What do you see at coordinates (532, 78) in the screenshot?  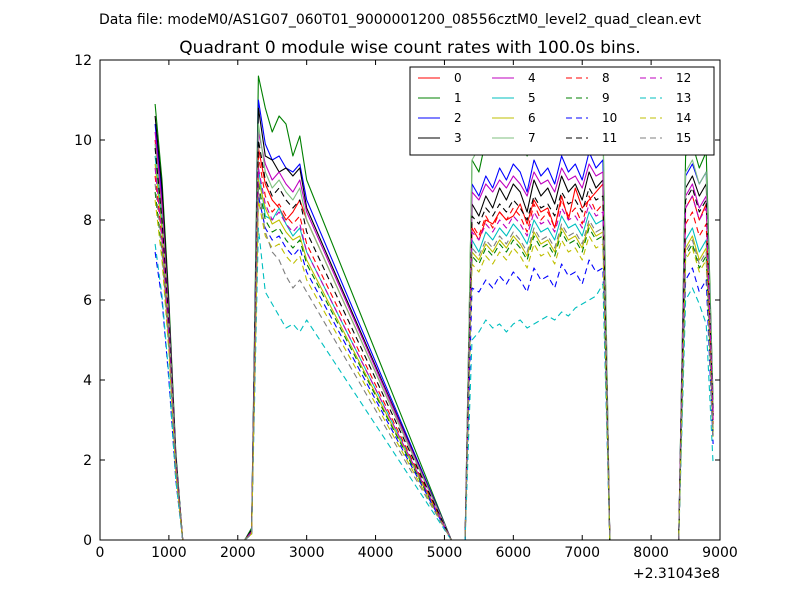 I see `legend-label-4: 4` at bounding box center [532, 78].